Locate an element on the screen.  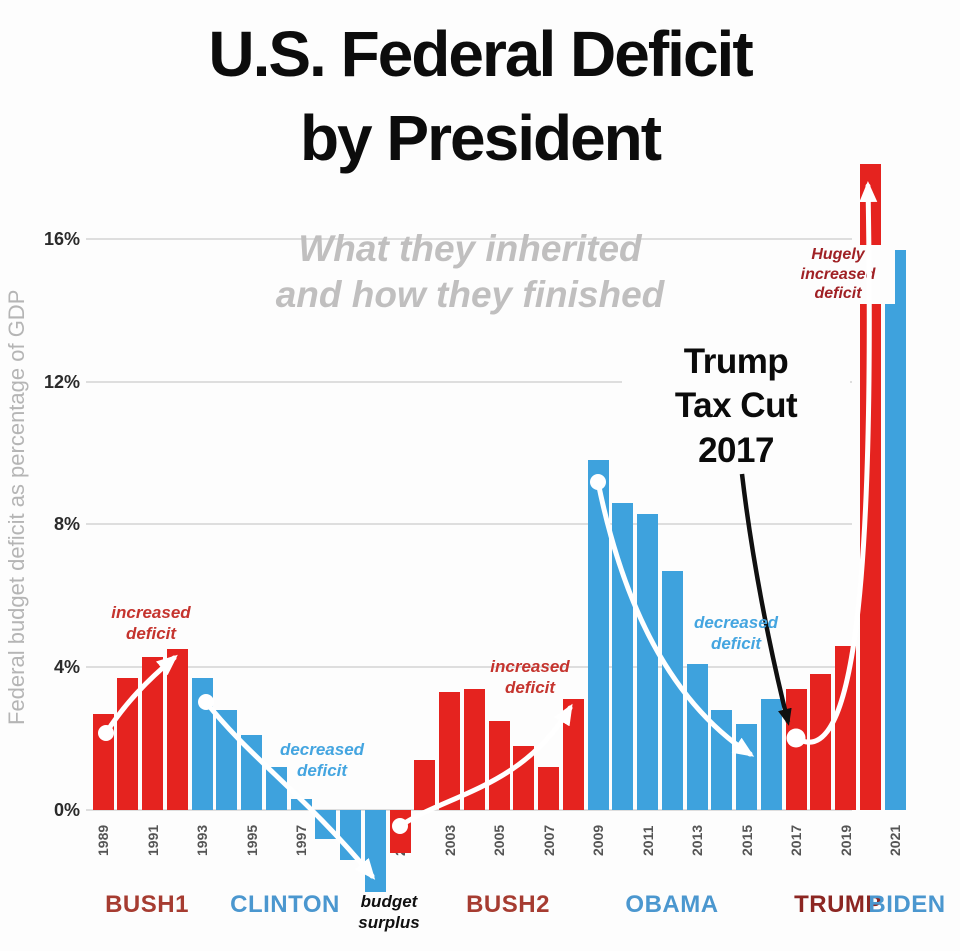
x-tick-1991: 1991 is located at coordinates (152, 840).